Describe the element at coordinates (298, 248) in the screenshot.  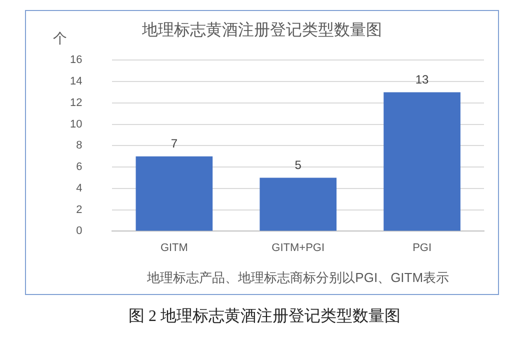
I see `x-tick-label: GITM+PGI` at that location.